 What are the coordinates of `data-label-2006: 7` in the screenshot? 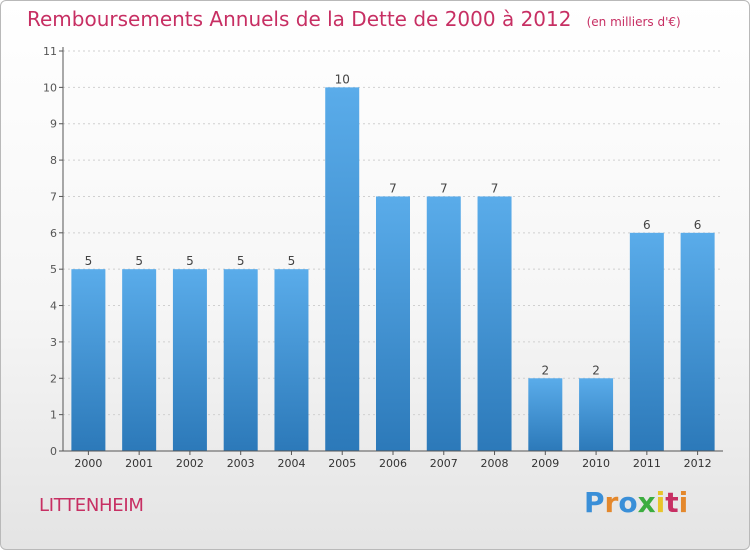 It's located at (393, 188).